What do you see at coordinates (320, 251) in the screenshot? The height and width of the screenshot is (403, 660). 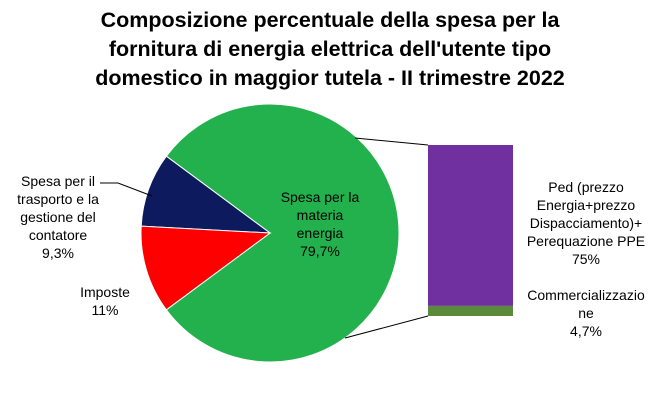 I see `slice-value-energia: 79,7%` at bounding box center [320, 251].